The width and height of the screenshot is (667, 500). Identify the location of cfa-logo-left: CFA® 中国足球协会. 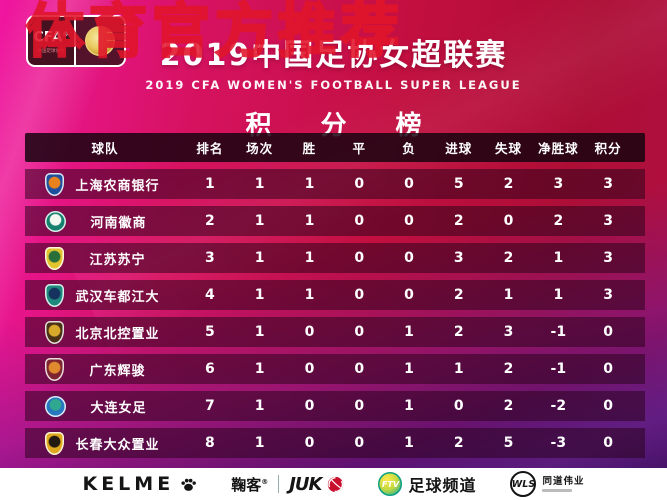
(51, 41).